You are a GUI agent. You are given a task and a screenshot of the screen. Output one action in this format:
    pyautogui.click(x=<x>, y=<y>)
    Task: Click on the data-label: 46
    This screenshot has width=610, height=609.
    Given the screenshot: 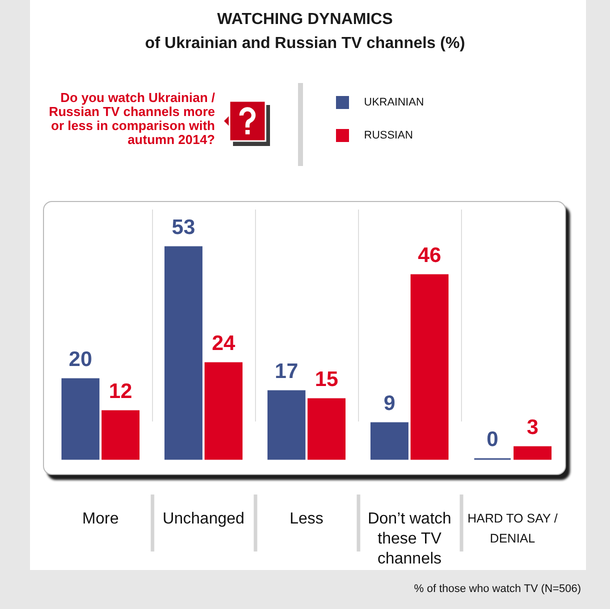 What is the action you would take?
    pyautogui.click(x=430, y=255)
    